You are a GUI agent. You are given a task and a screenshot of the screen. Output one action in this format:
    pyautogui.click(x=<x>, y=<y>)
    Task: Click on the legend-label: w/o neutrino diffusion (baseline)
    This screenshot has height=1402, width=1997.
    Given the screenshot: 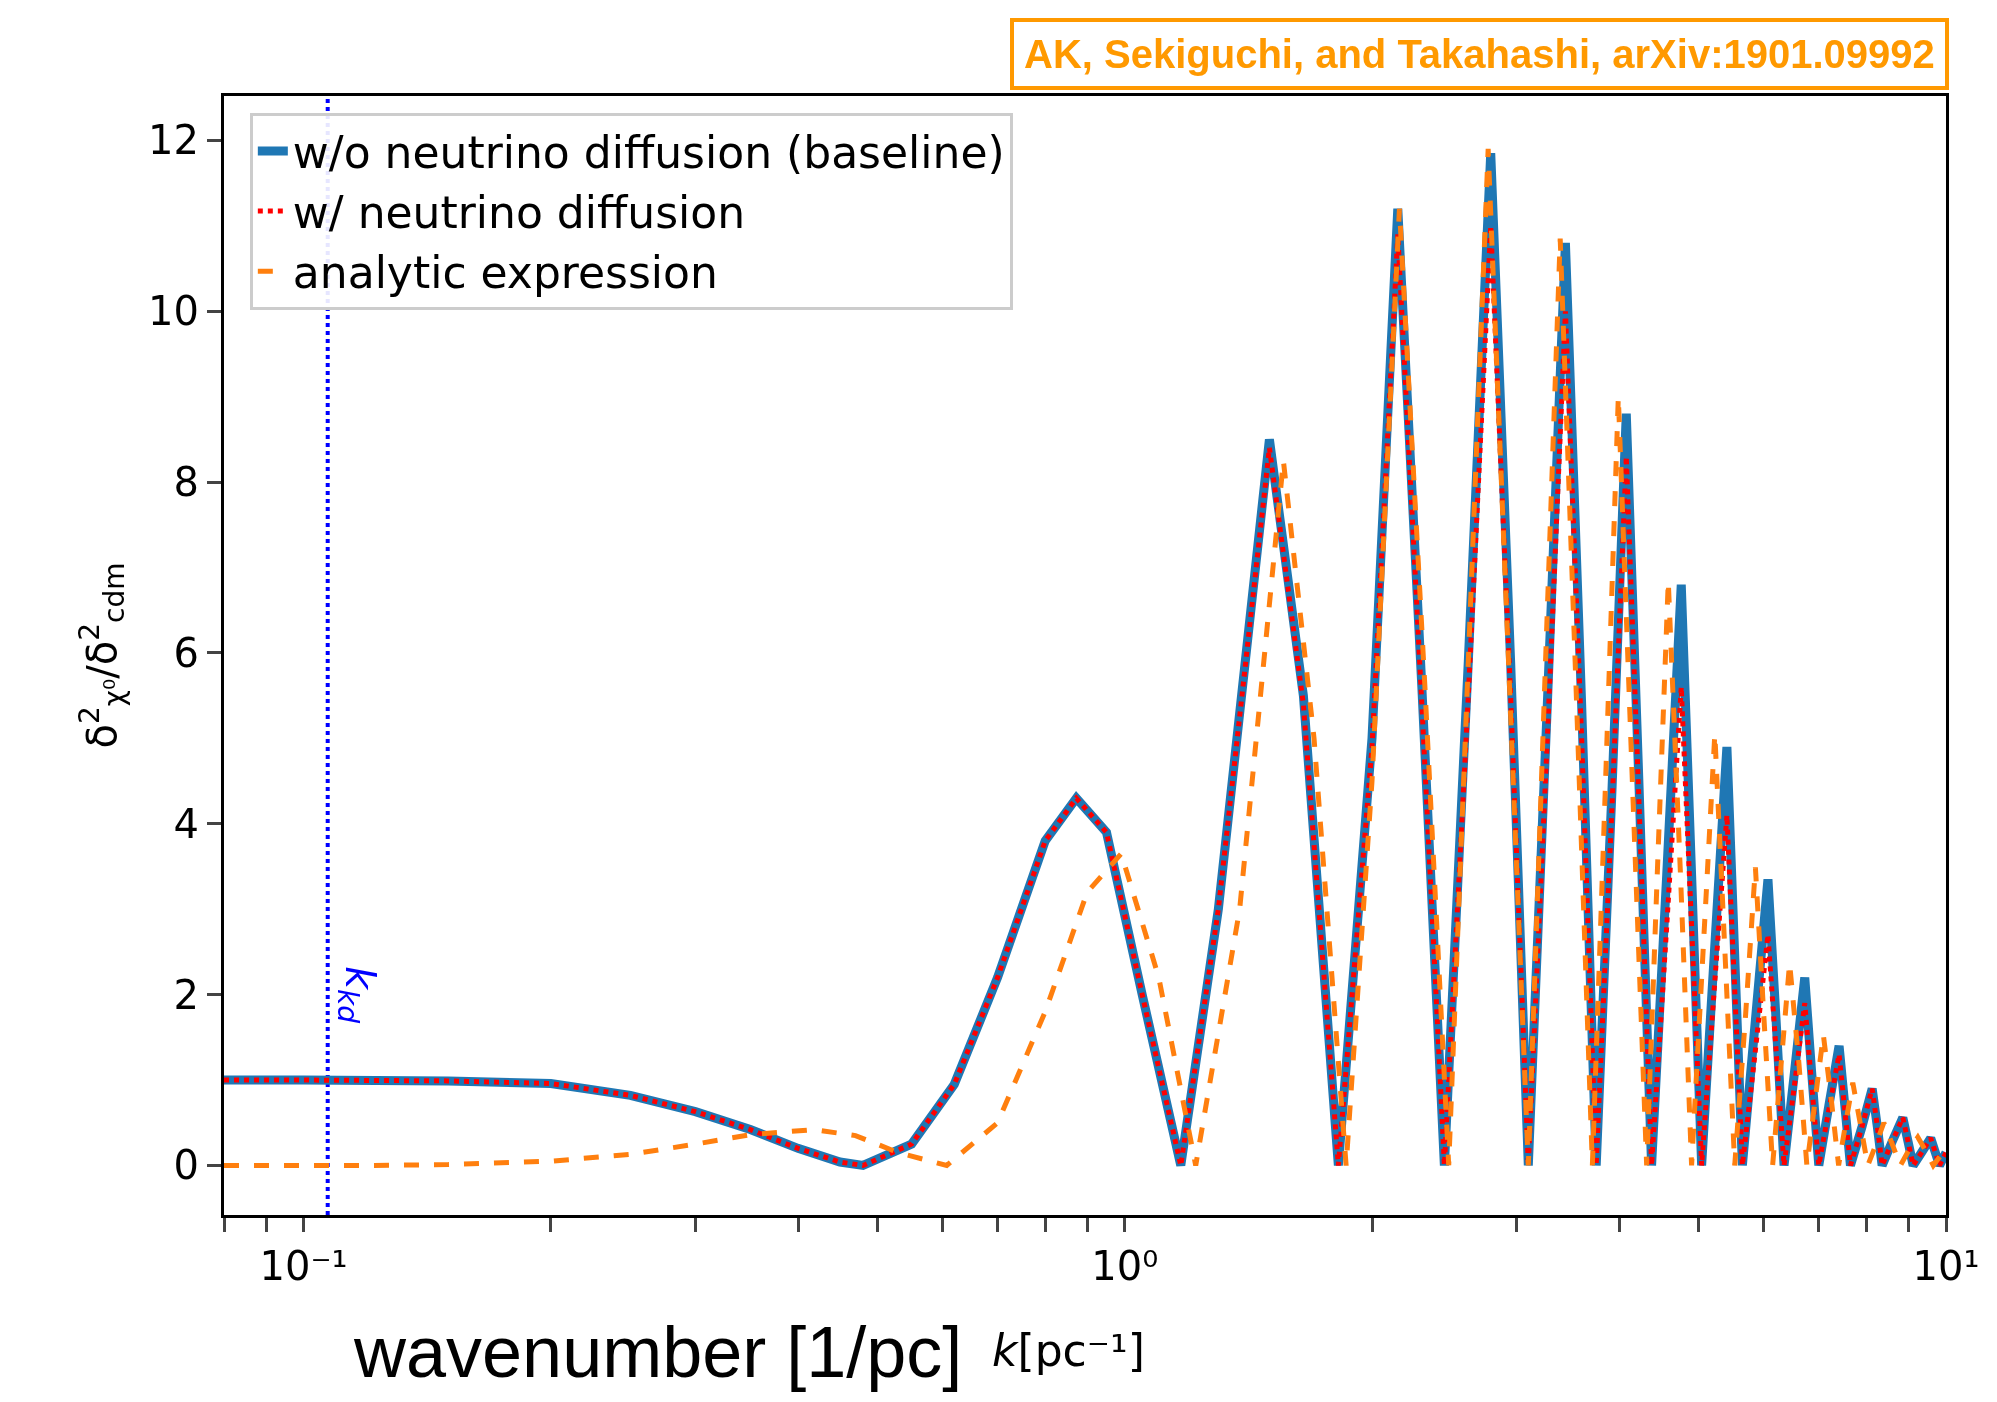 What is the action you would take?
    pyautogui.click(x=648, y=153)
    